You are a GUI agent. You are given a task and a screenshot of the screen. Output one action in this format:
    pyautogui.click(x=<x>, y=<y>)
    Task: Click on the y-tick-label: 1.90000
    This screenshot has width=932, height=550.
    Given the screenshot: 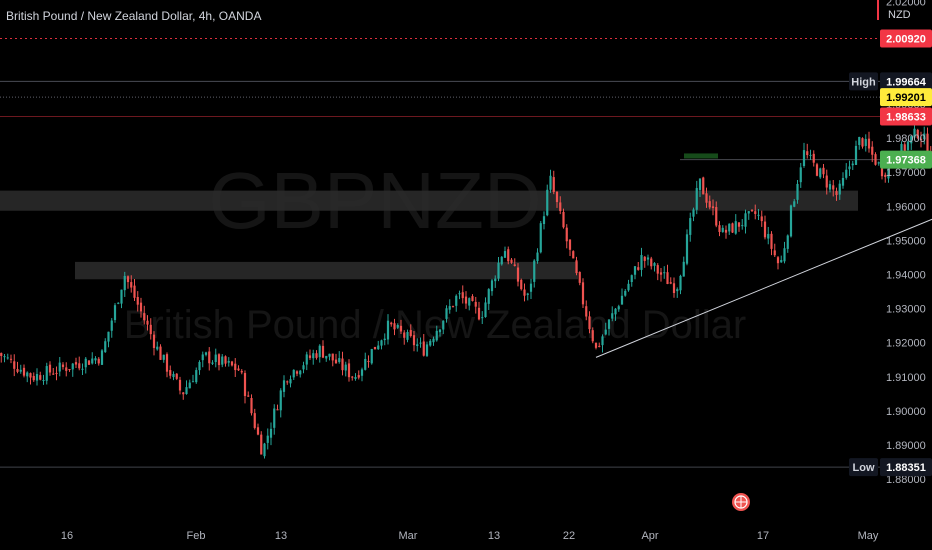 What is the action you would take?
    pyautogui.click(x=906, y=412)
    